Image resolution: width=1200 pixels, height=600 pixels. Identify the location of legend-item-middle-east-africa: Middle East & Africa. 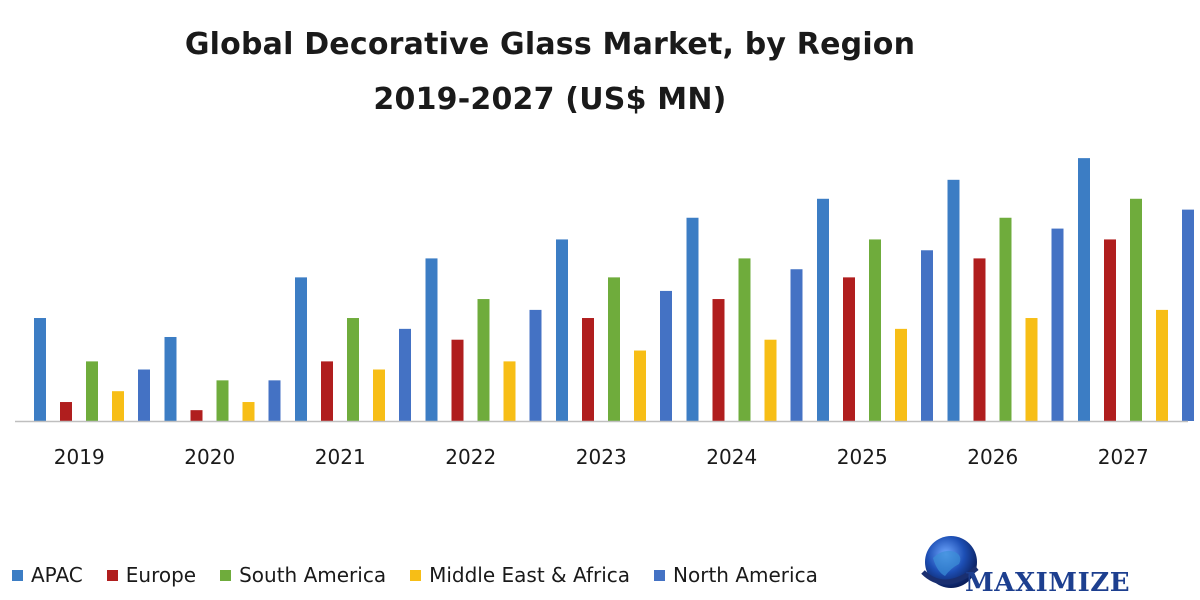
(520, 575).